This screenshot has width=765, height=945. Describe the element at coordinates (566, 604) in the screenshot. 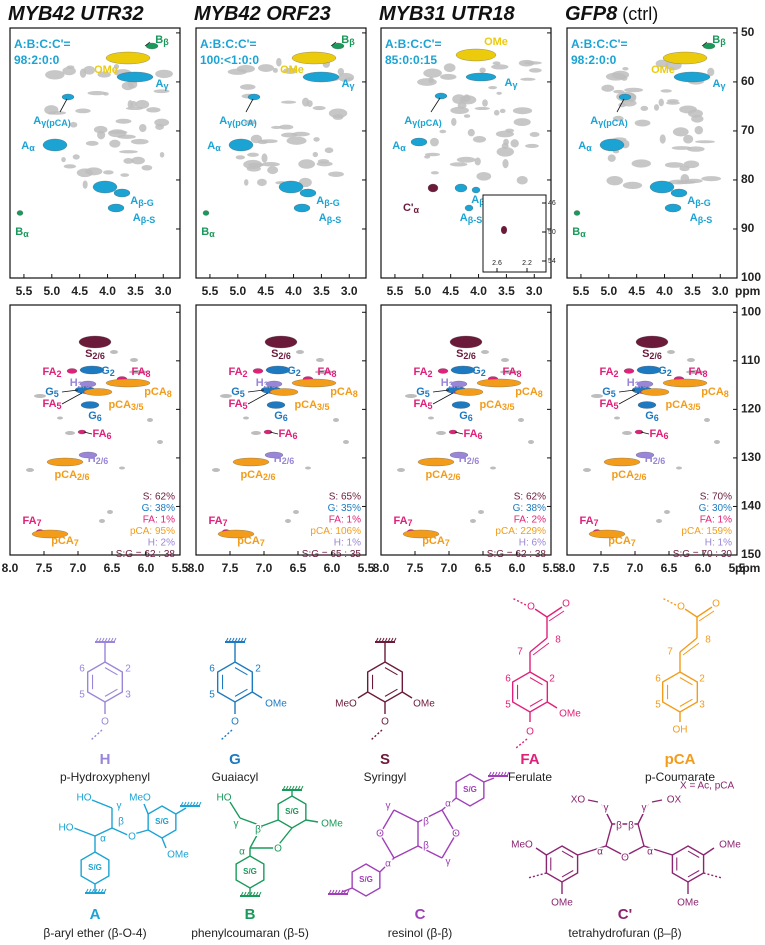

I see `atom-label: O` at that location.